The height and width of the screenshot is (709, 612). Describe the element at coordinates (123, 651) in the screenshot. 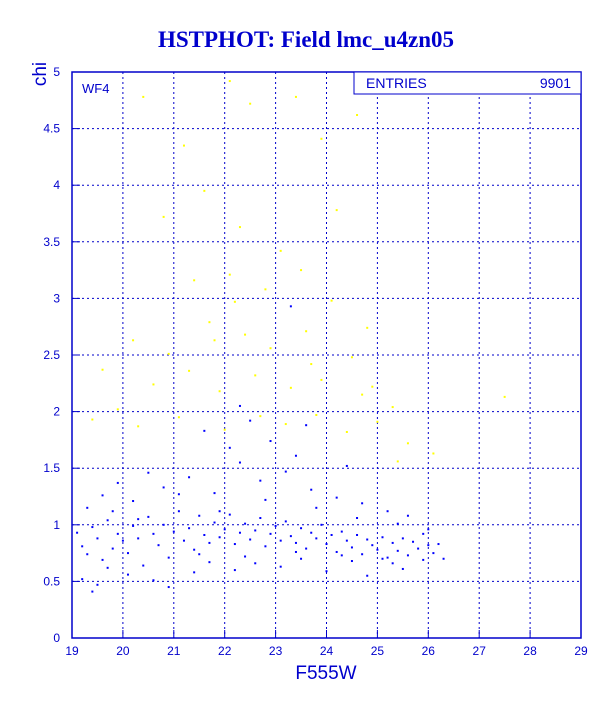

I see `x-tick-label: 20` at that location.